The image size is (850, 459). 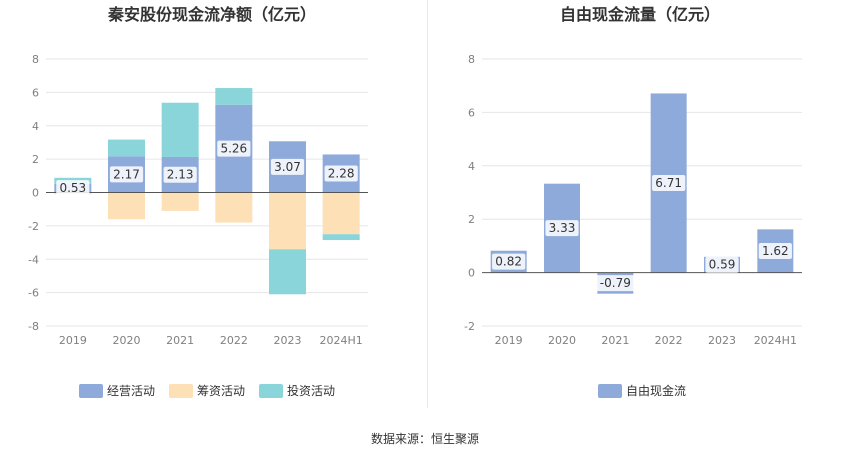 I want to click on y-tick-label-1: 4, so click(x=471, y=166).